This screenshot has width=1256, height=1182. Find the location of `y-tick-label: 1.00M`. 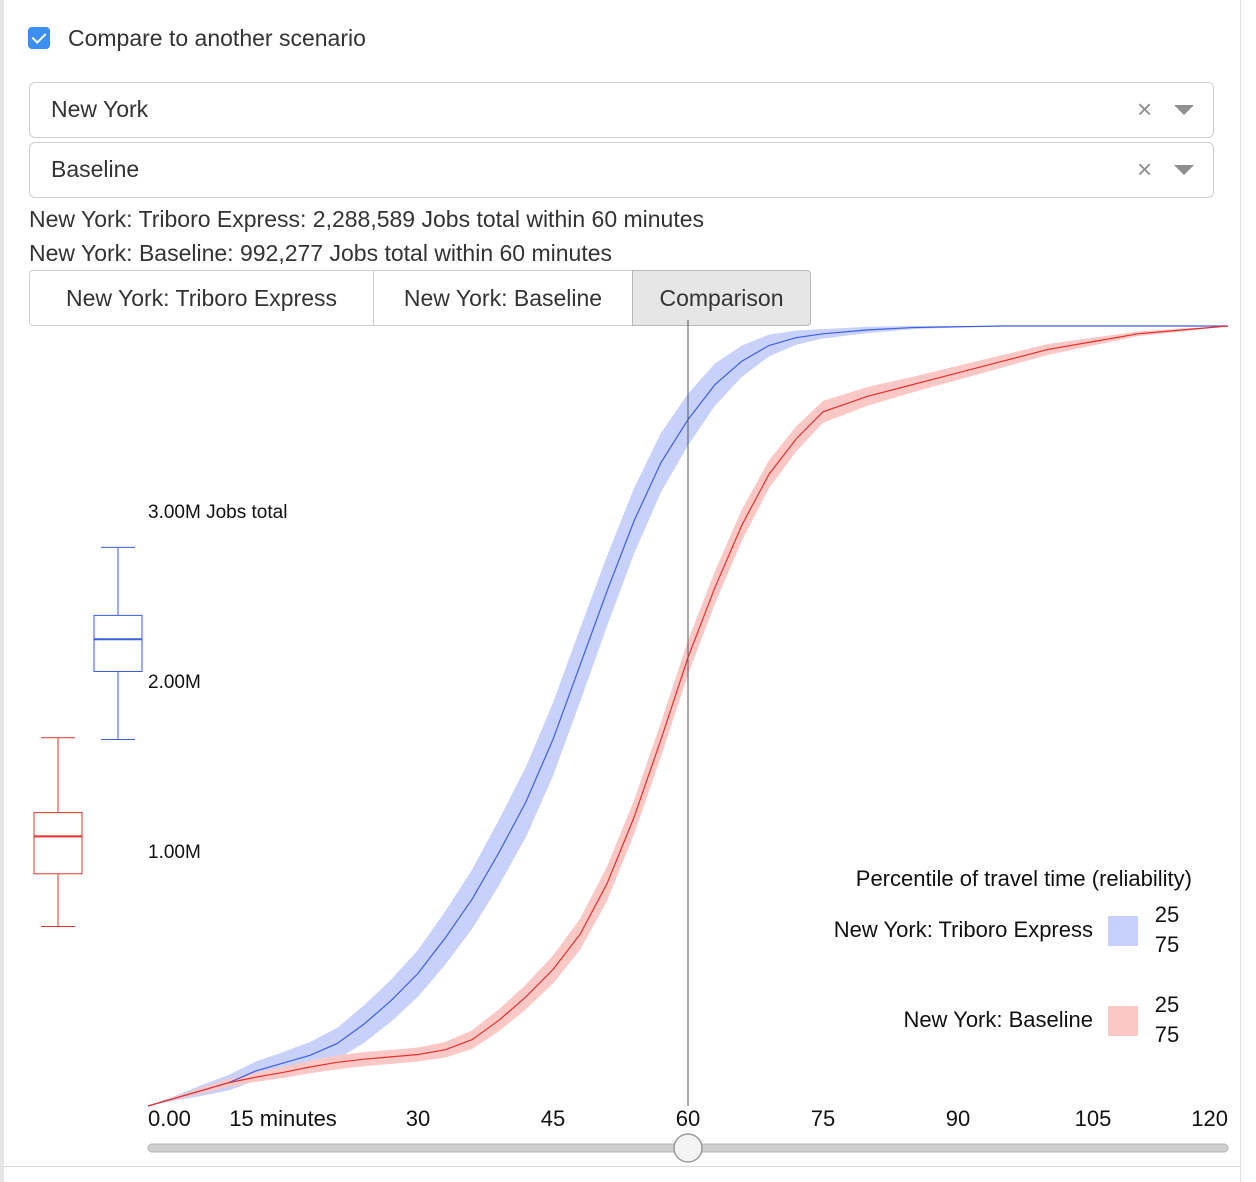

y-tick-label: 1.00M is located at coordinates (174, 852).